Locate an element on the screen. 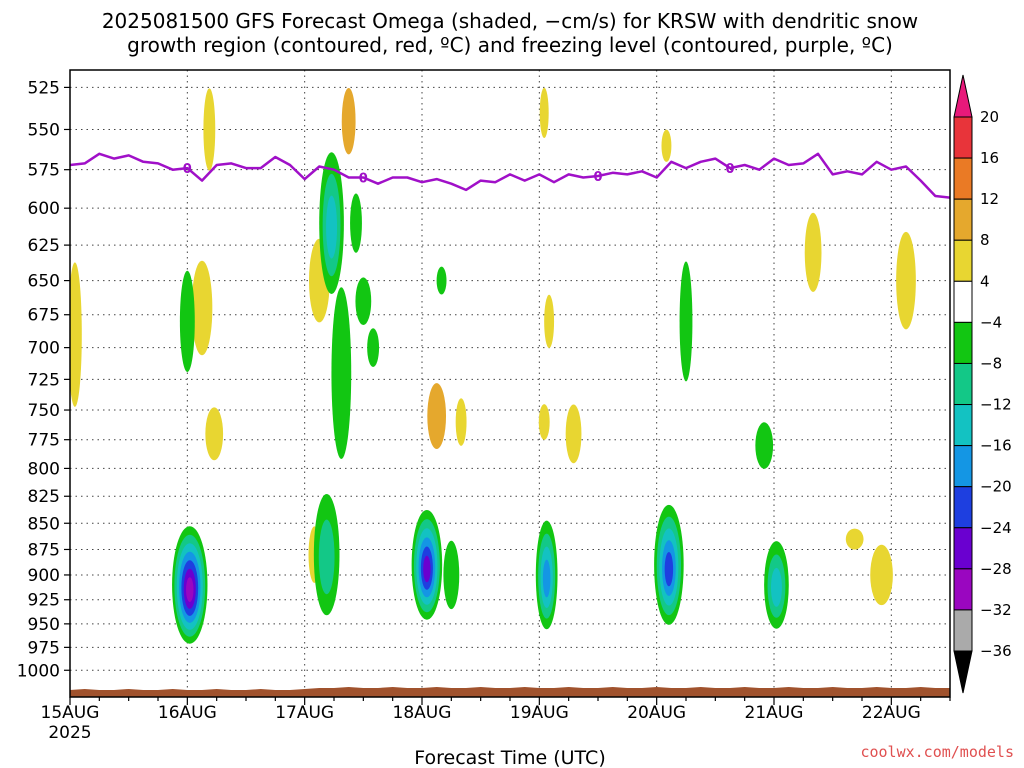  colorbar-tick-label: −20 is located at coordinates (996, 487).